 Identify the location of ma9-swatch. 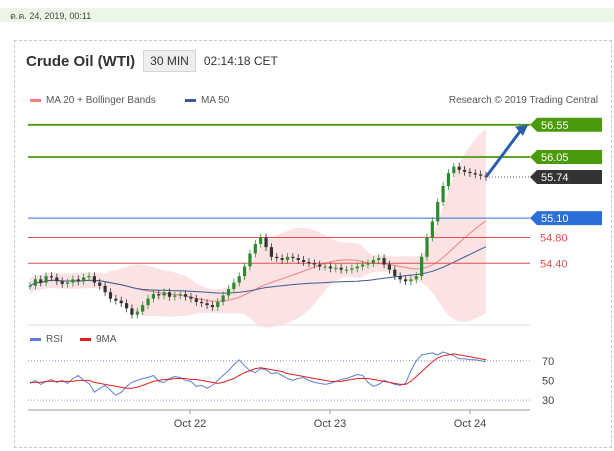
(85, 339).